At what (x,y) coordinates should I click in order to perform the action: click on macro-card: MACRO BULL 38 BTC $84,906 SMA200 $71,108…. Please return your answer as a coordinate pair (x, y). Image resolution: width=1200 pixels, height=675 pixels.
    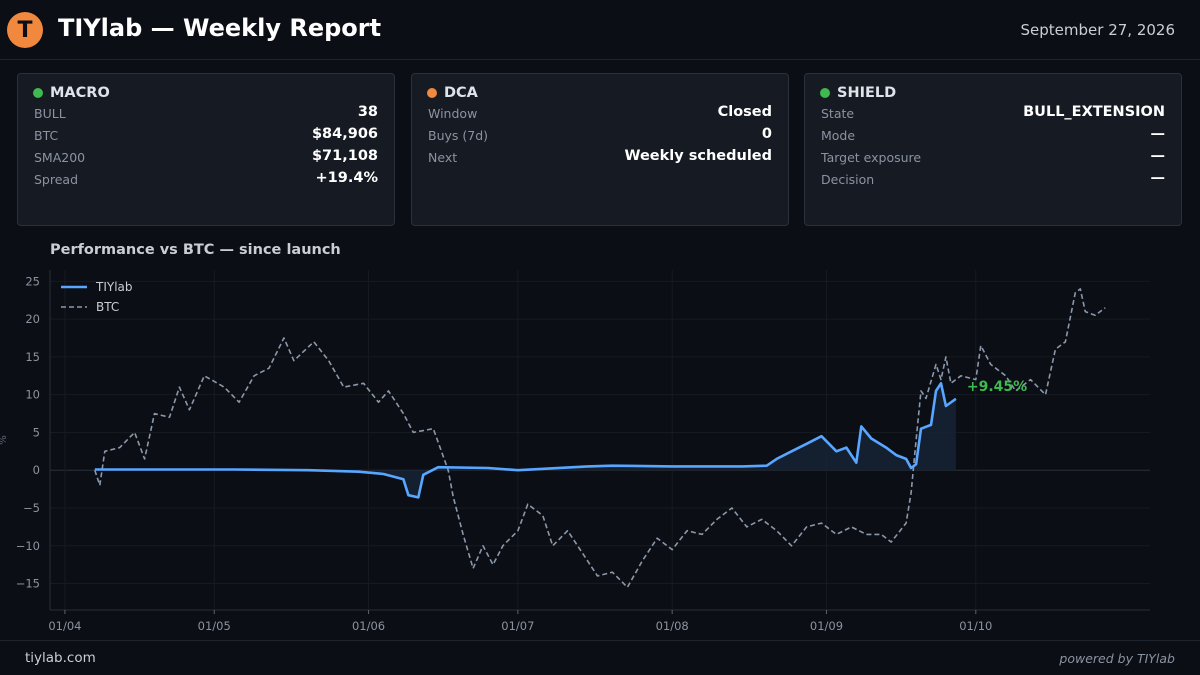
    Looking at the image, I should click on (206, 149).